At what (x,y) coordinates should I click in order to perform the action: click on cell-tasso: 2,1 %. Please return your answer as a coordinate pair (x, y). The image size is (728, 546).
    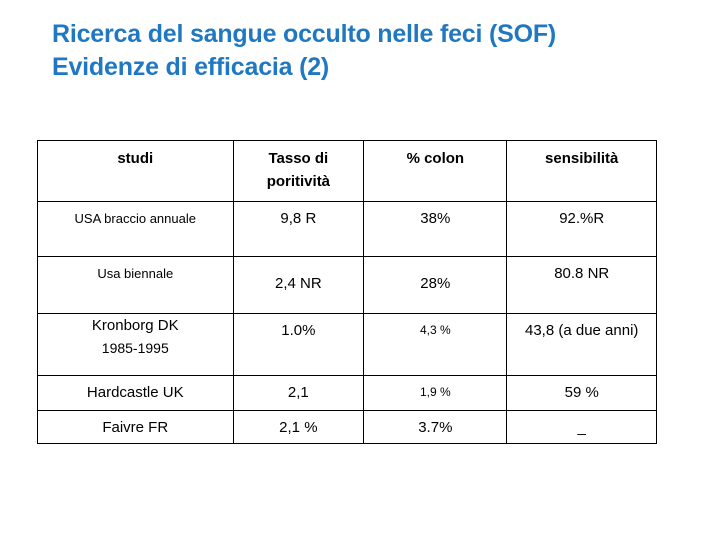
    Looking at the image, I should click on (298, 427).